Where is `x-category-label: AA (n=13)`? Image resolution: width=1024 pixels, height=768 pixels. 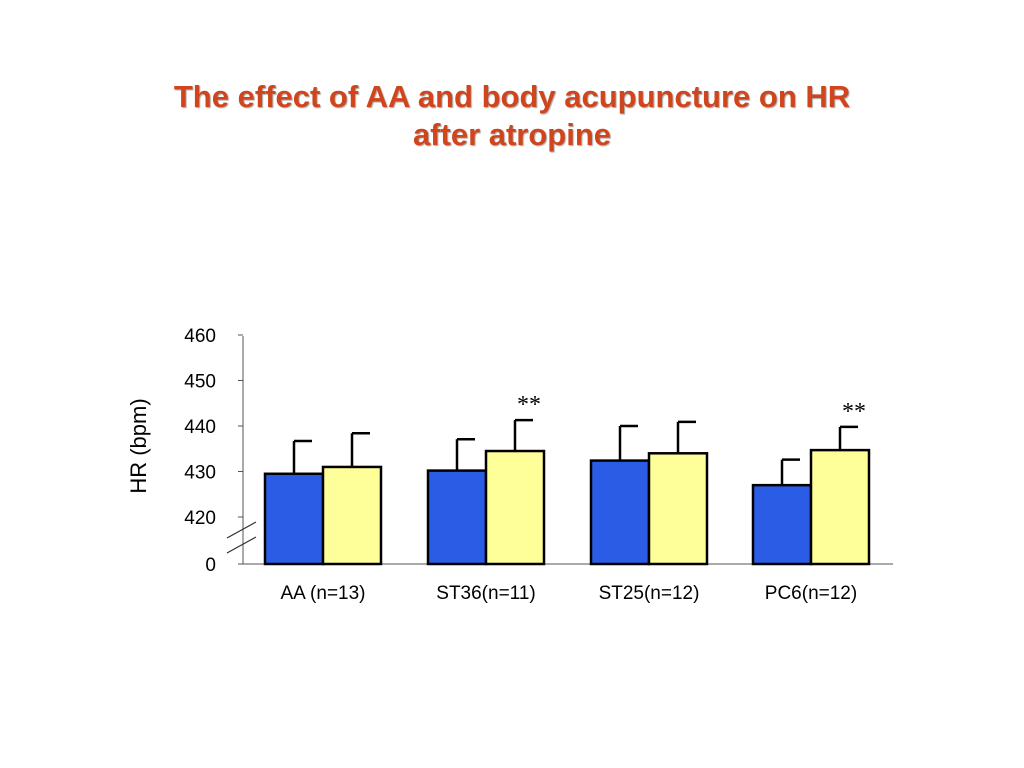 x-category-label: AA (n=13) is located at coordinates (322, 593).